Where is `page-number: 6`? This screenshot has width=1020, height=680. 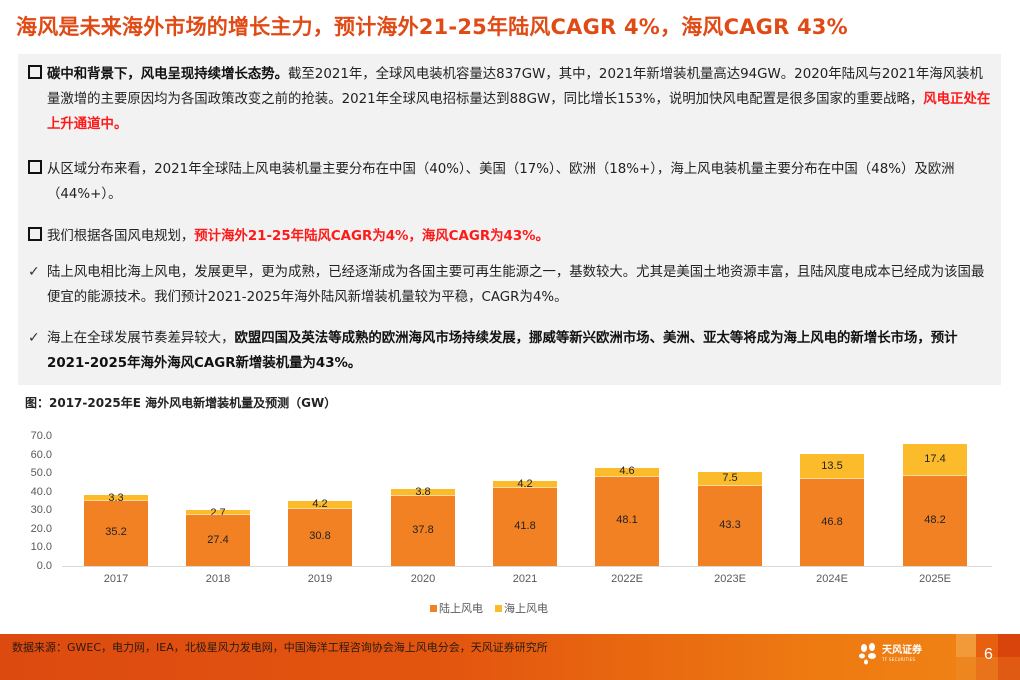
page-number: 6 is located at coordinates (988, 654).